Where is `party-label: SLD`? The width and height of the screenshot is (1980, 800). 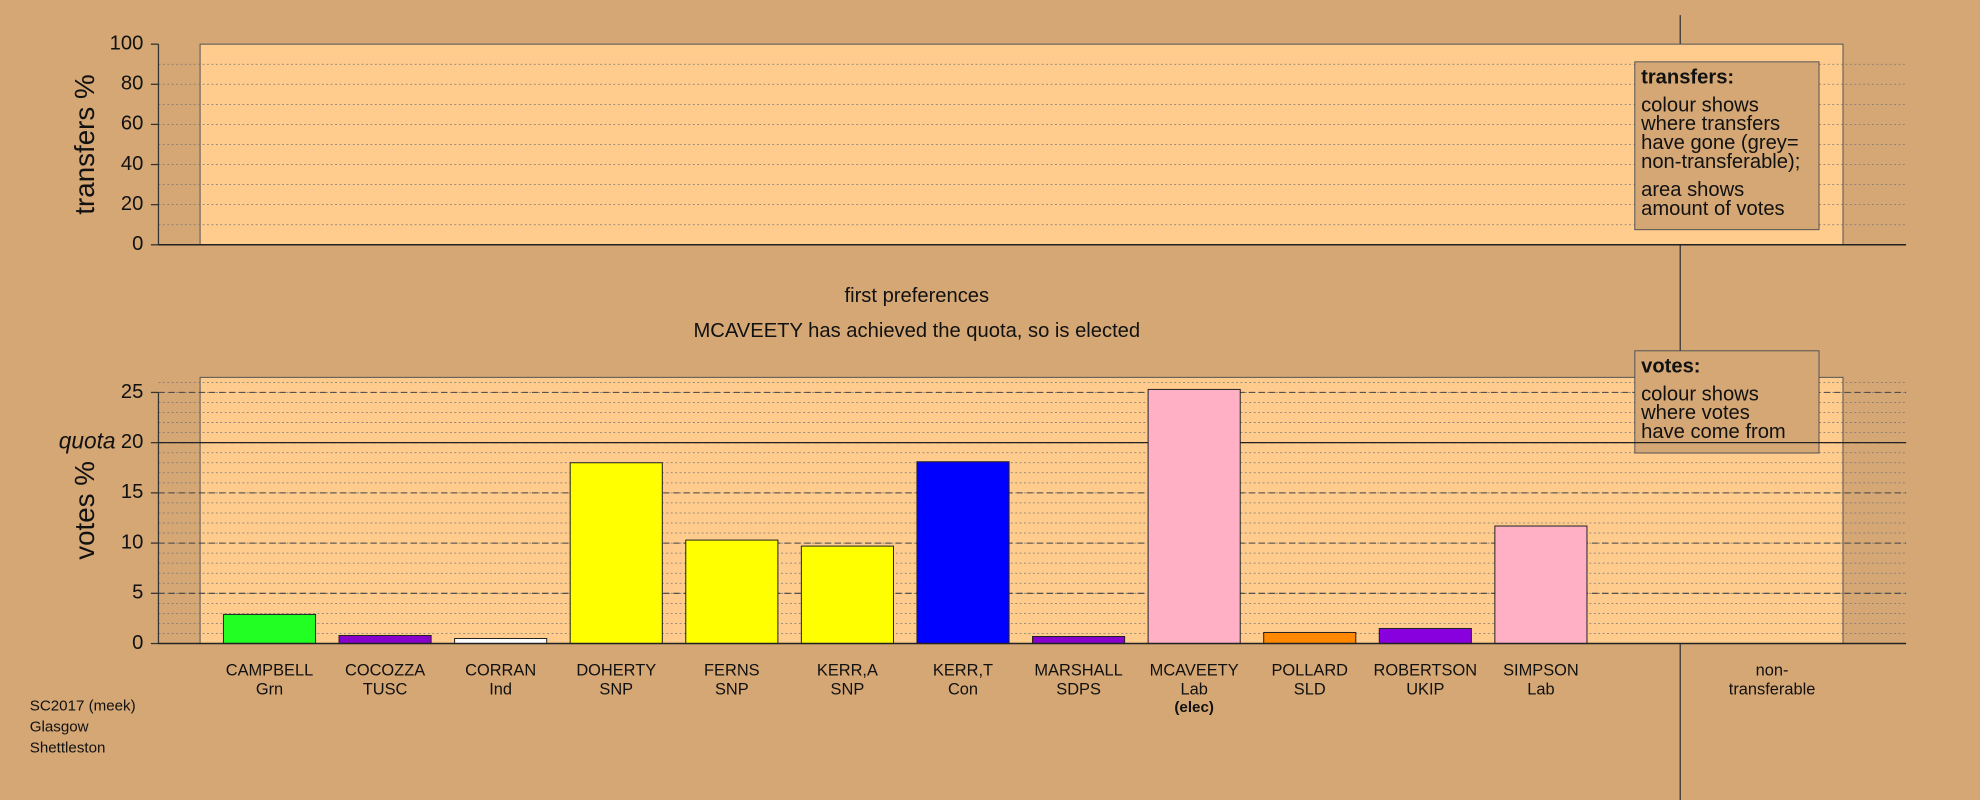 party-label: SLD is located at coordinates (1310, 690).